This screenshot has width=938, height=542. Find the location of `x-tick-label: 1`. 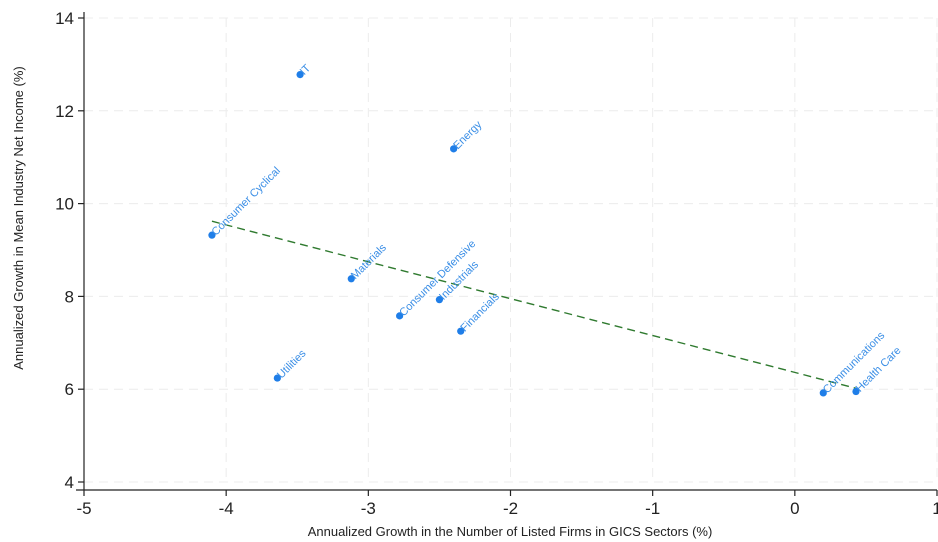

x-tick-label: 1 is located at coordinates (935, 508).